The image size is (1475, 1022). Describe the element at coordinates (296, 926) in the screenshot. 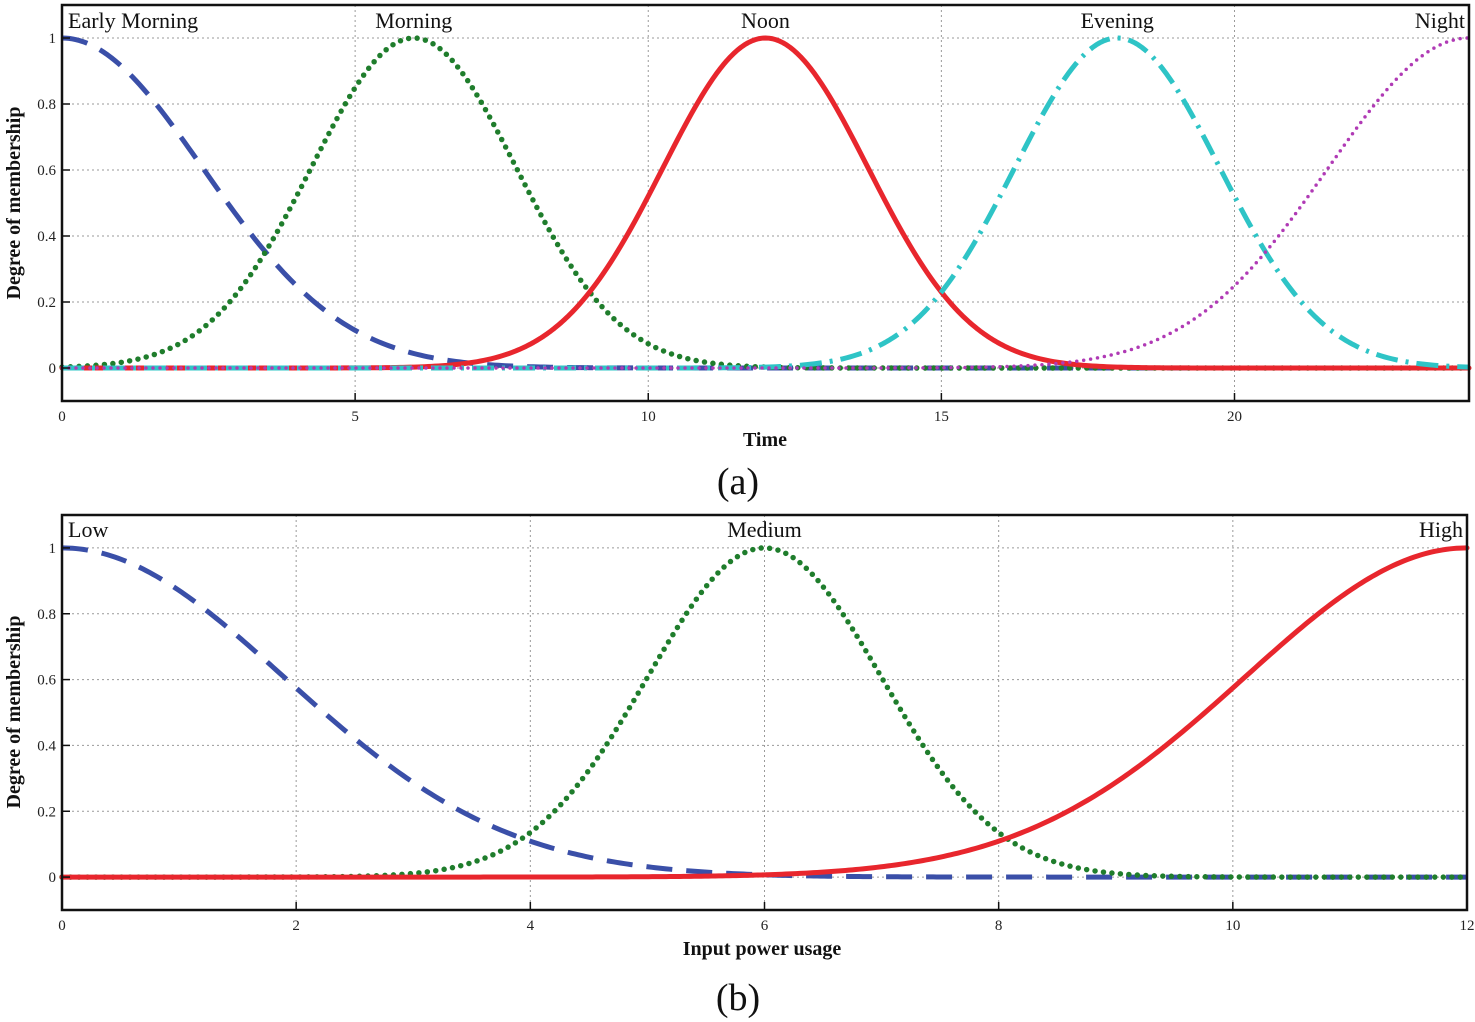

I see `x-tick-label: 2` at that location.